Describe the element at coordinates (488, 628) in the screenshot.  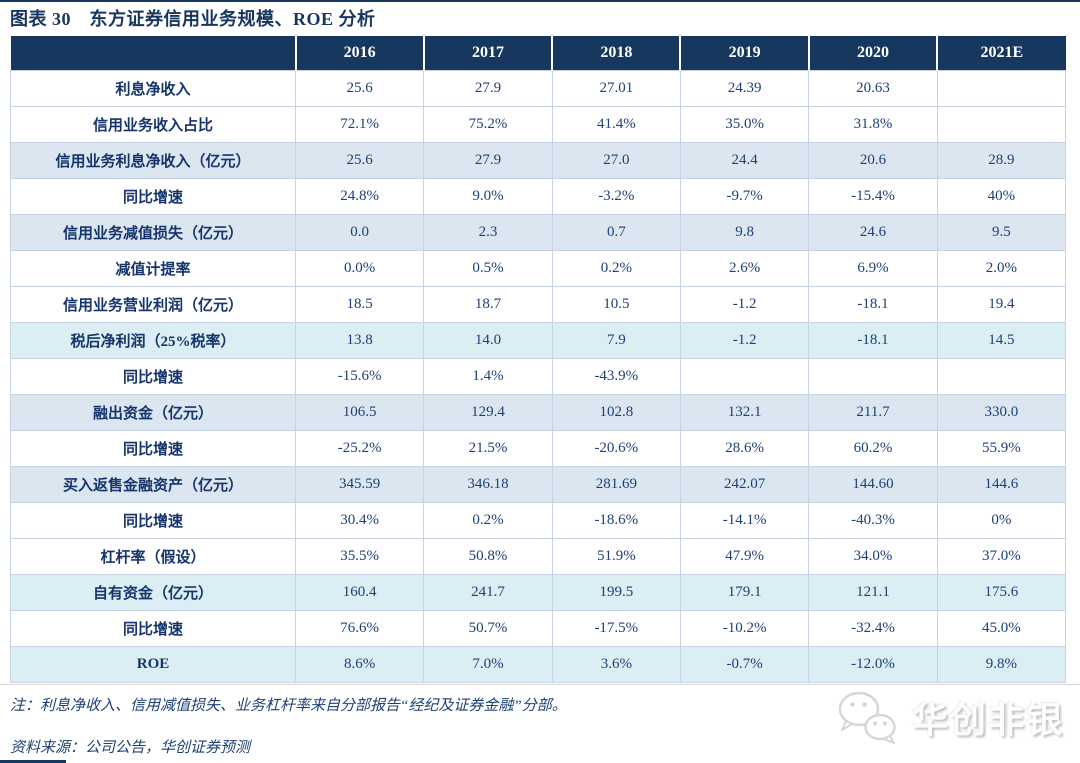
I see `table-cell: 50.7%` at that location.